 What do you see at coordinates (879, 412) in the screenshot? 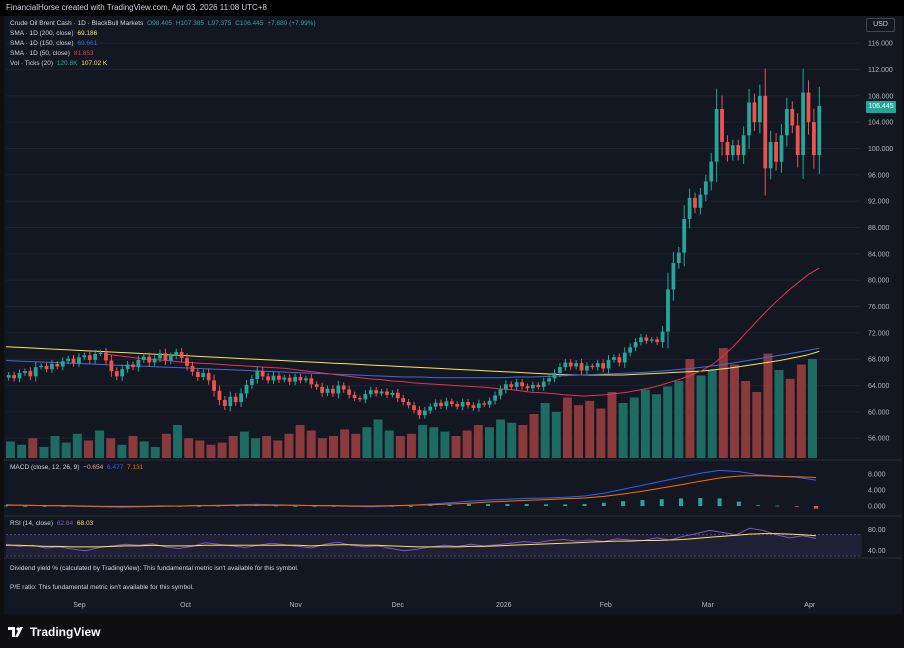
I see `price-tick-label: 60.000` at bounding box center [879, 412].